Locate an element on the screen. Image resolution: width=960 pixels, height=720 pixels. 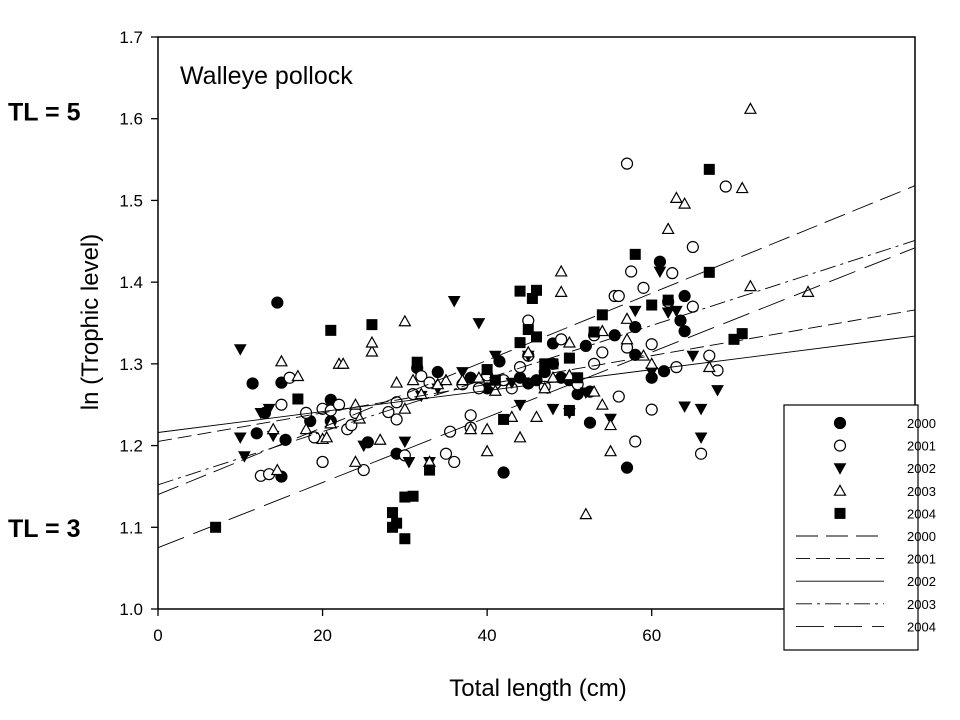
y-axis-title: ln (Trophic level) is located at coordinates (90, 322).